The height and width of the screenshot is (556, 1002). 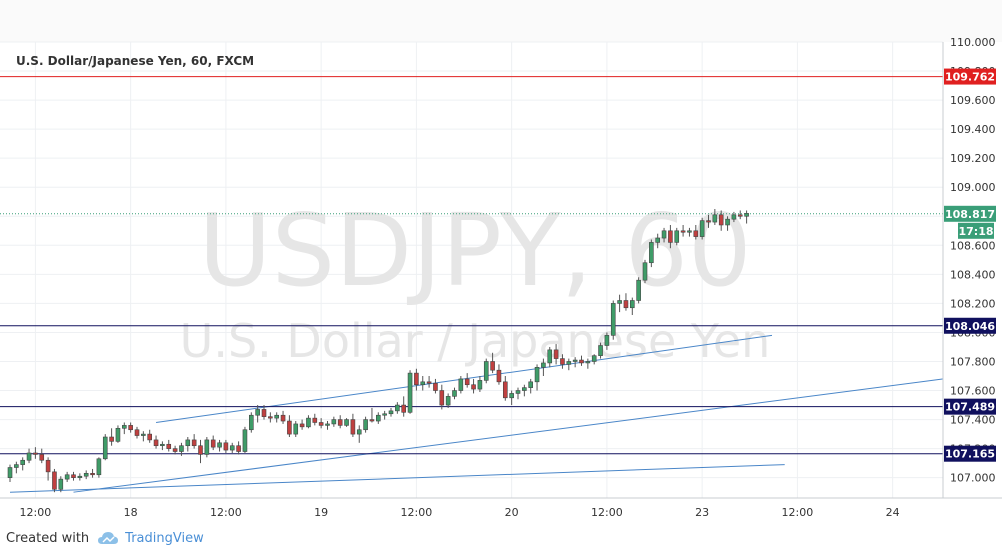 I want to click on y-tick-label: 108.200, so click(x=973, y=303).